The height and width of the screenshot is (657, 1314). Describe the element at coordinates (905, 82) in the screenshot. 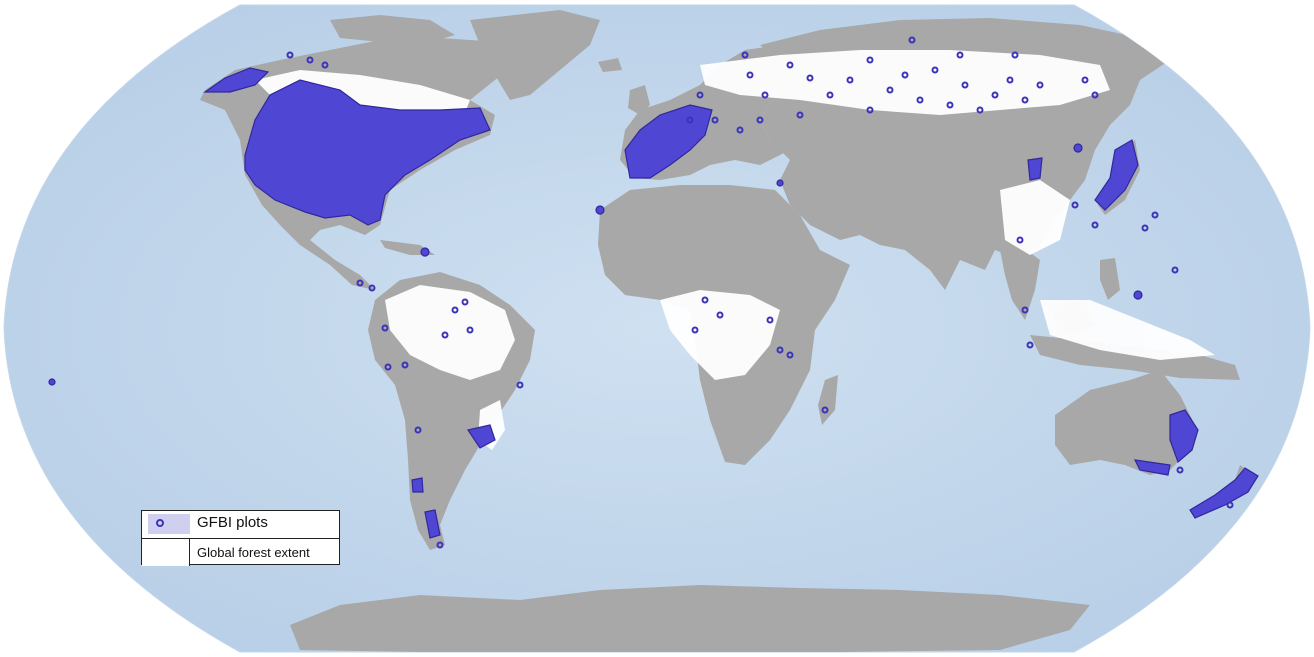

I see `forest-boreal-eurasia` at that location.